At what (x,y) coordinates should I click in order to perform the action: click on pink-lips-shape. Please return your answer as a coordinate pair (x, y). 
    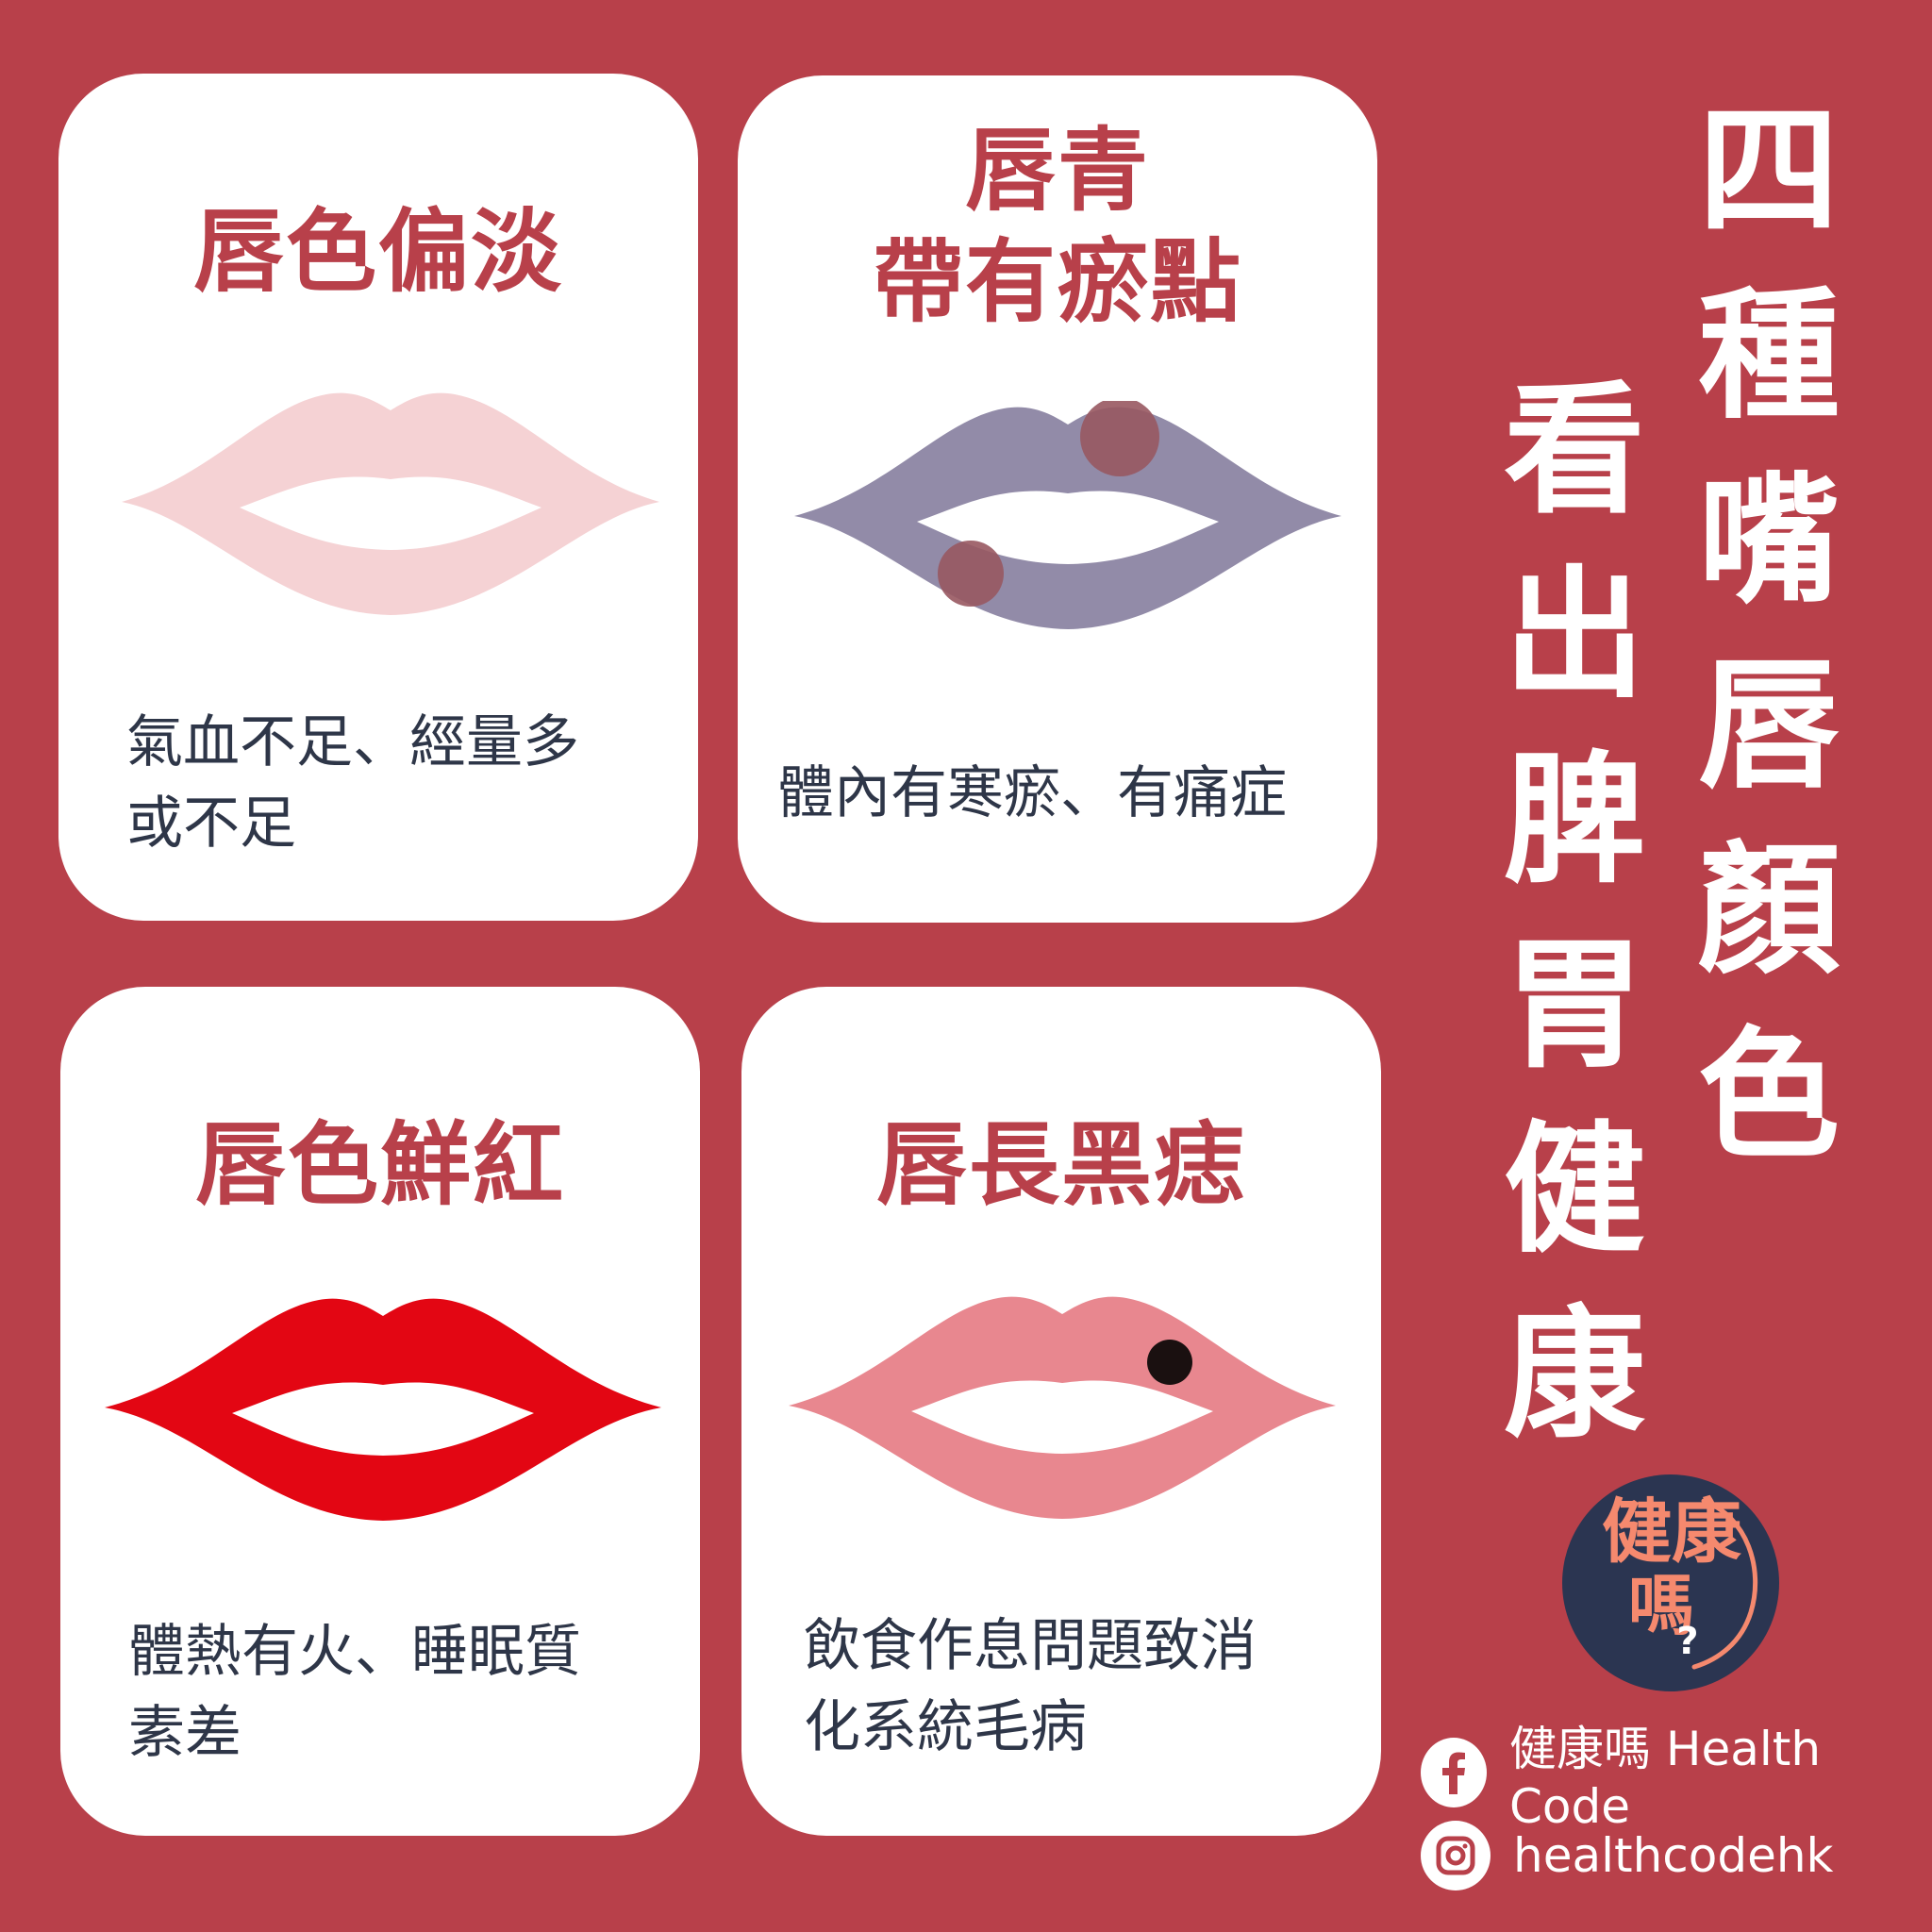
    Looking at the image, I should click on (1062, 1407).